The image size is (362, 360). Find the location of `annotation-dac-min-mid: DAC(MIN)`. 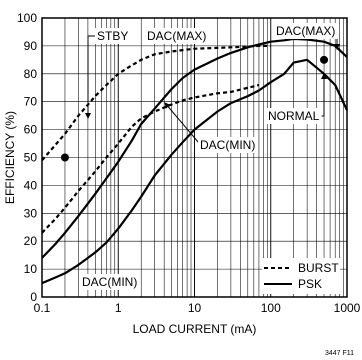

annotation-dac-min-mid: DAC(MIN) is located at coordinates (227, 145).